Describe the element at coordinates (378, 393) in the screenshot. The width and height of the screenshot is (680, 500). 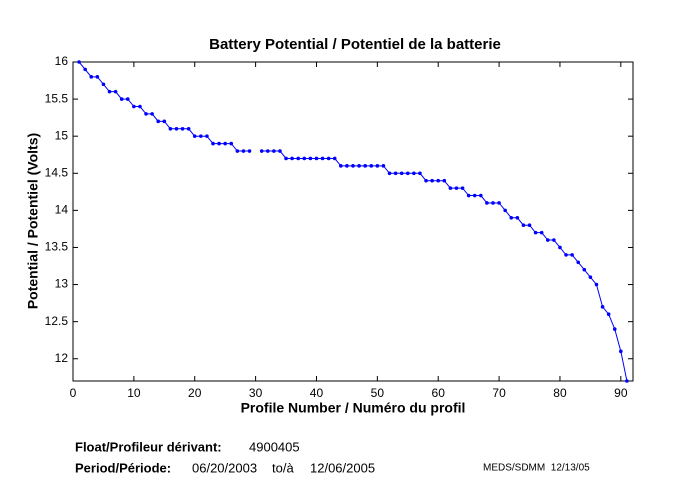
I see `x-tick-label: 50` at that location.